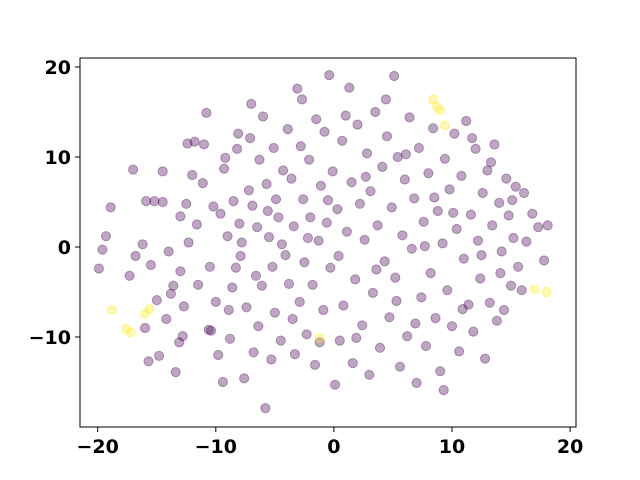 This screenshot has height=480, width=640. I want to click on x-tick-label: 0, so click(333, 447).